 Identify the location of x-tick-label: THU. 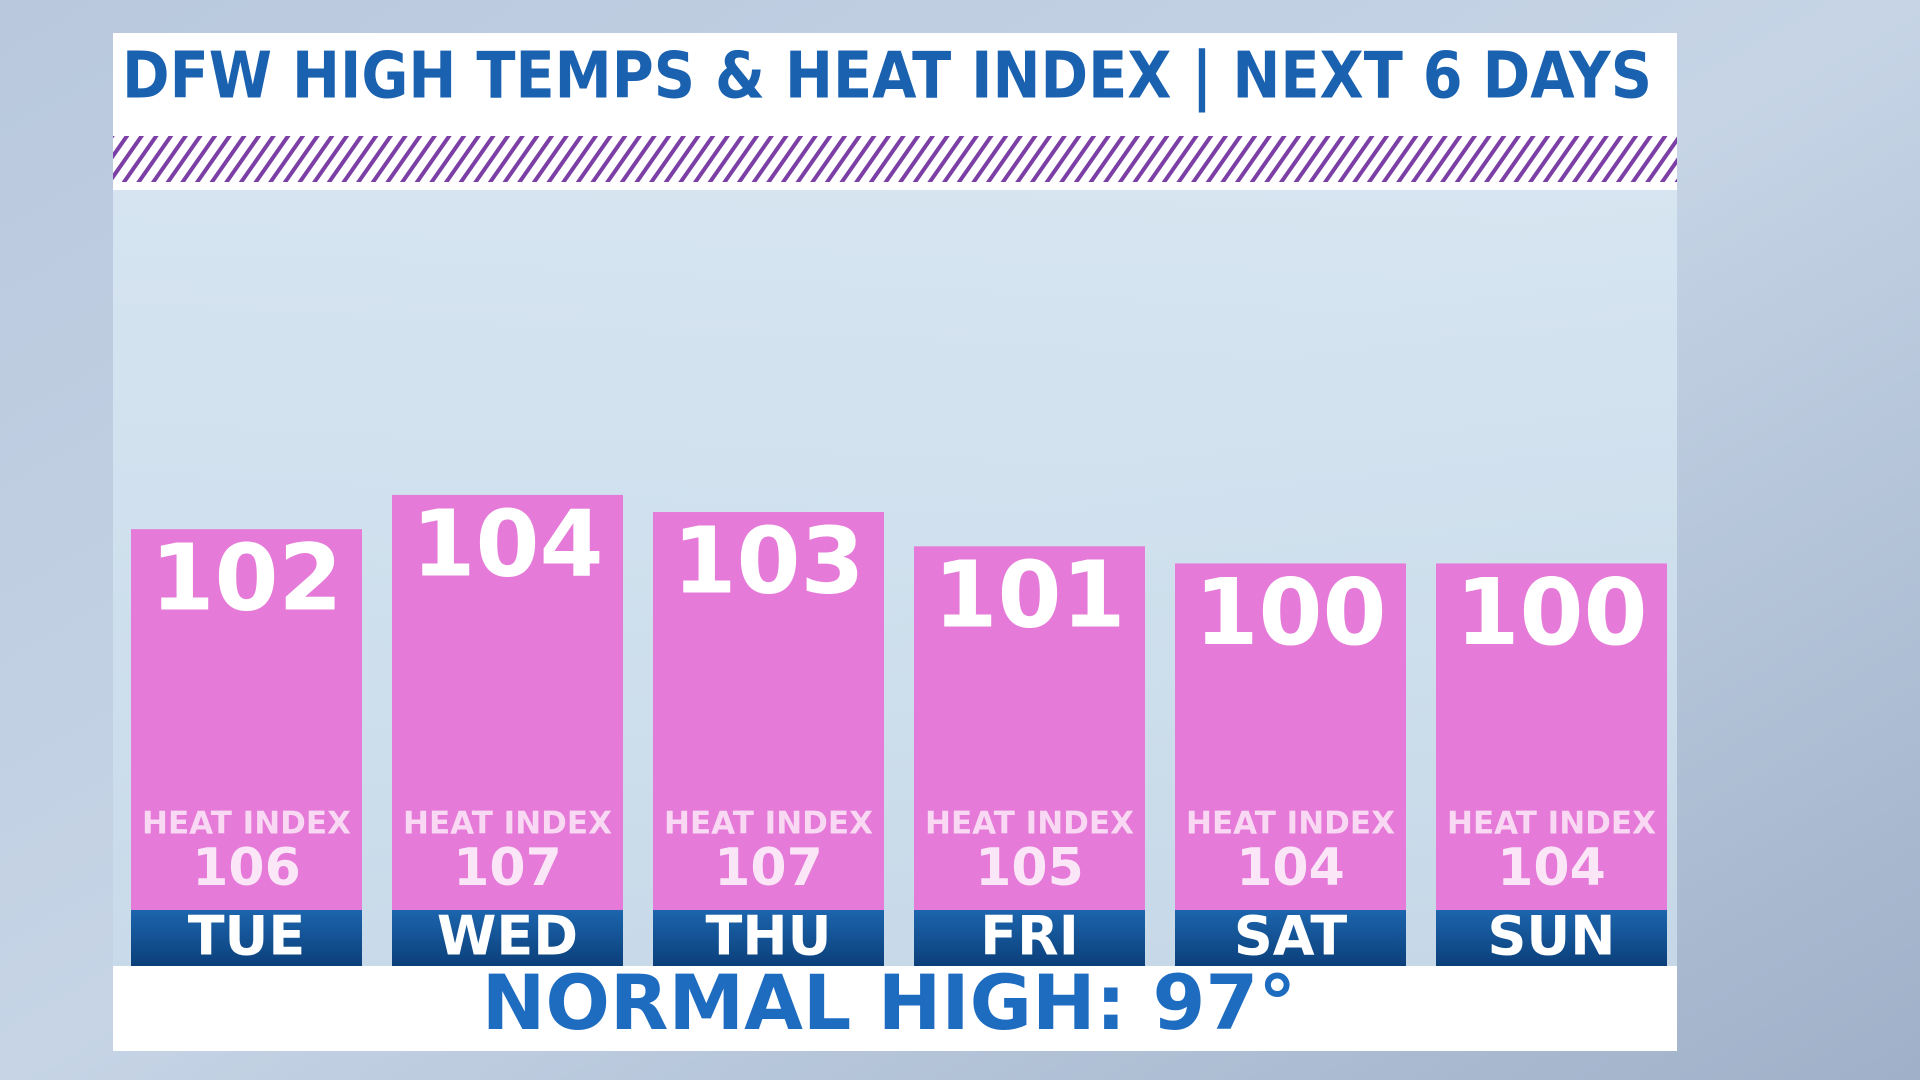
(769, 936).